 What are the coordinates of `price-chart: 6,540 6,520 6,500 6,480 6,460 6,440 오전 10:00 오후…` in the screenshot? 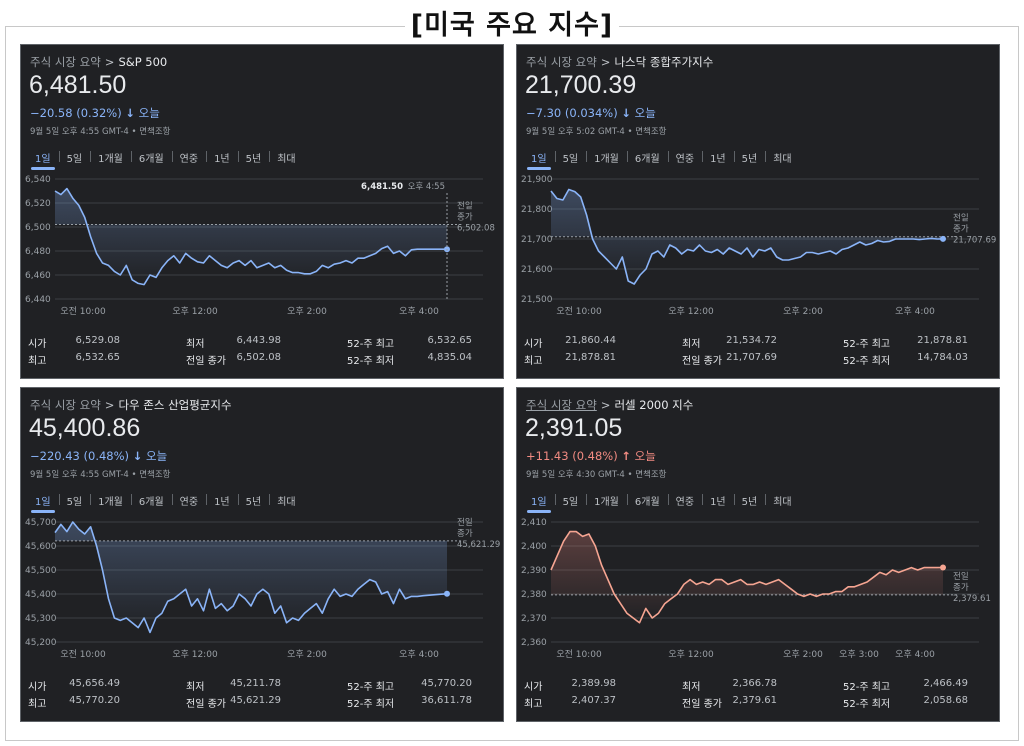 It's located at (262, 249).